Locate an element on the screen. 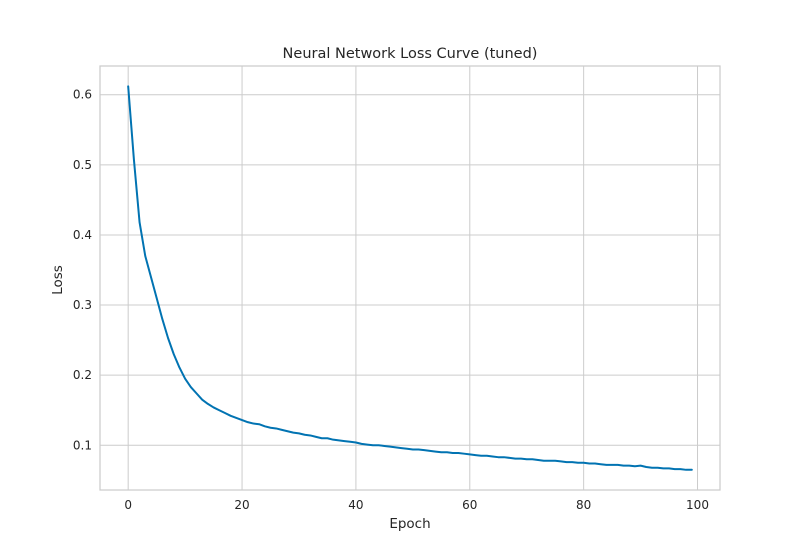  x-tick-label: 20 is located at coordinates (241, 505).